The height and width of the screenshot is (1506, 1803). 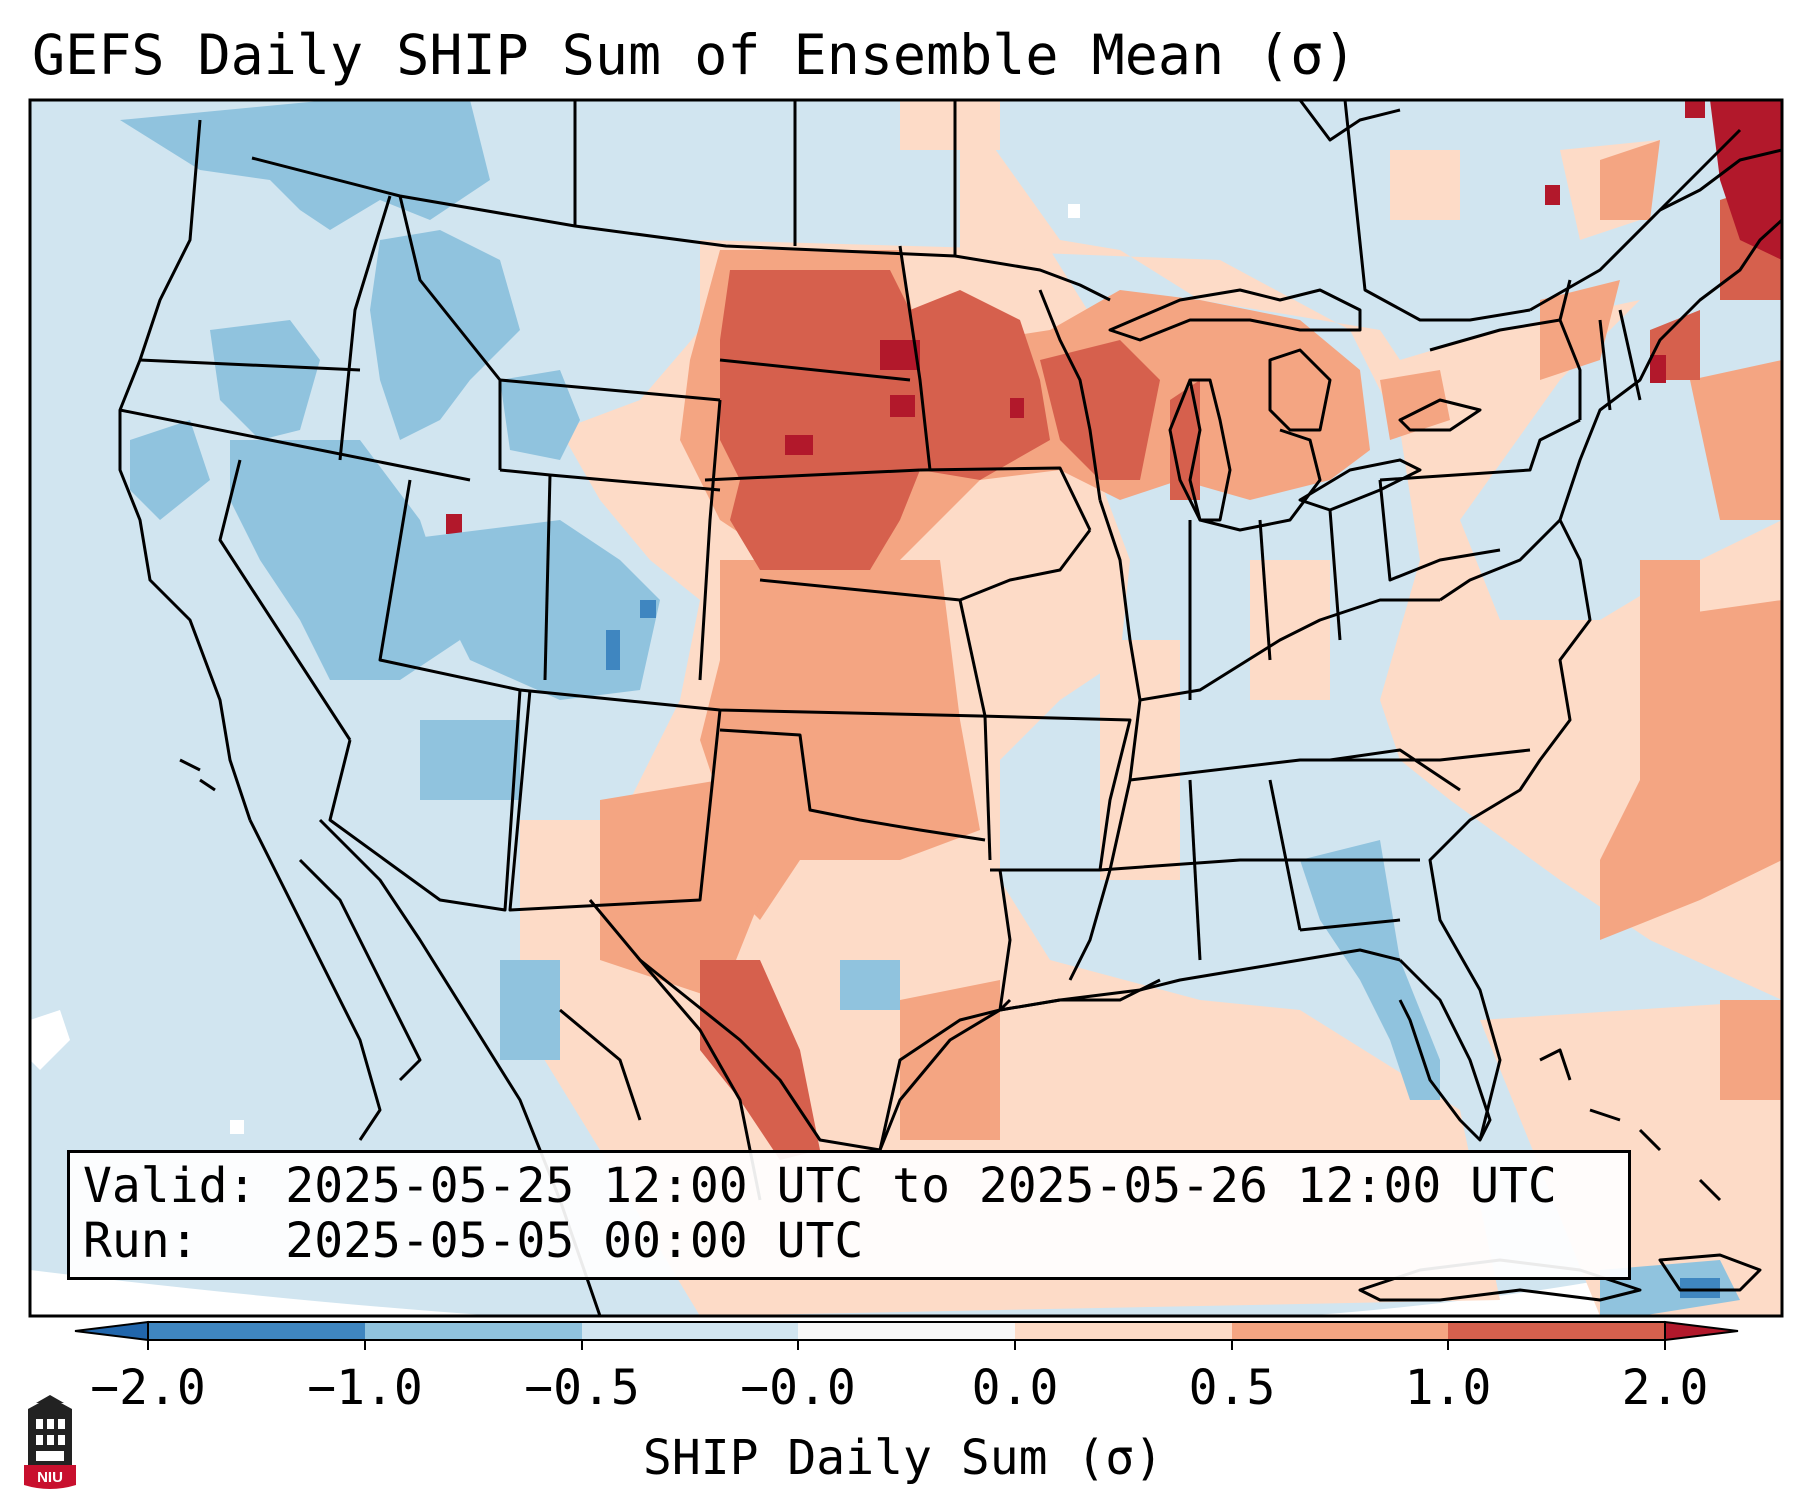 I want to click on run-line: Run: 2025-05-05 00:00 UTC, so click(x=855, y=1241).